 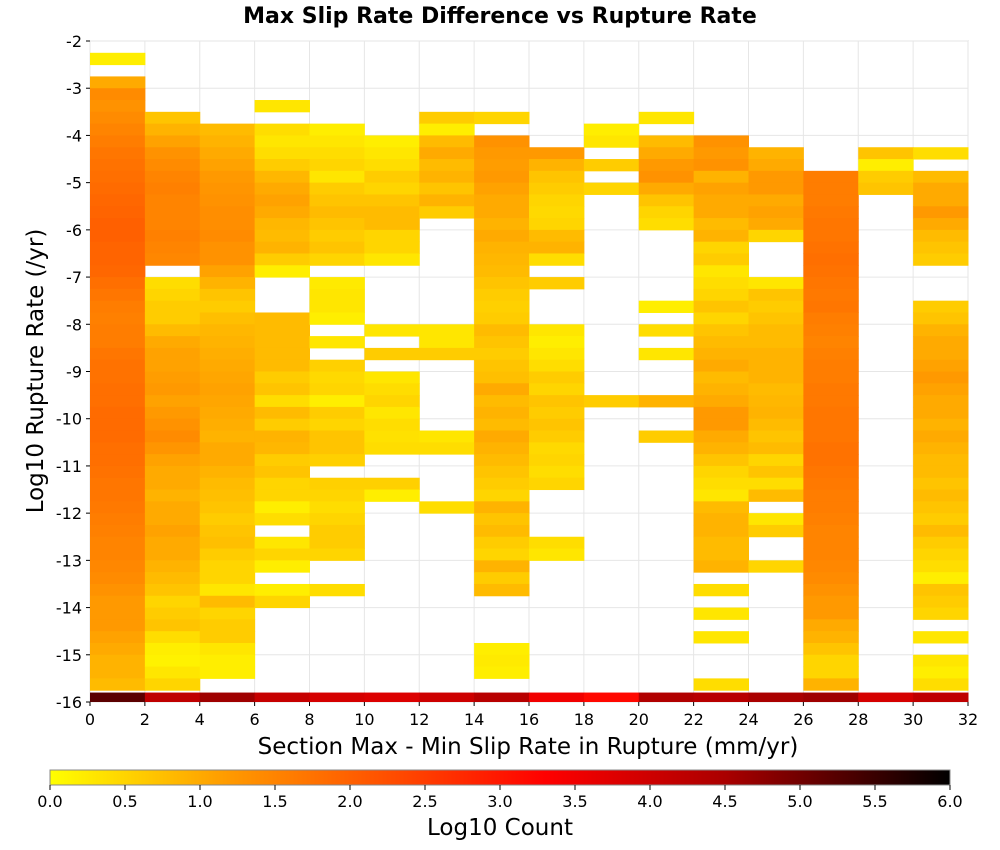 I want to click on x-tick-label: 26, so click(x=803, y=719).